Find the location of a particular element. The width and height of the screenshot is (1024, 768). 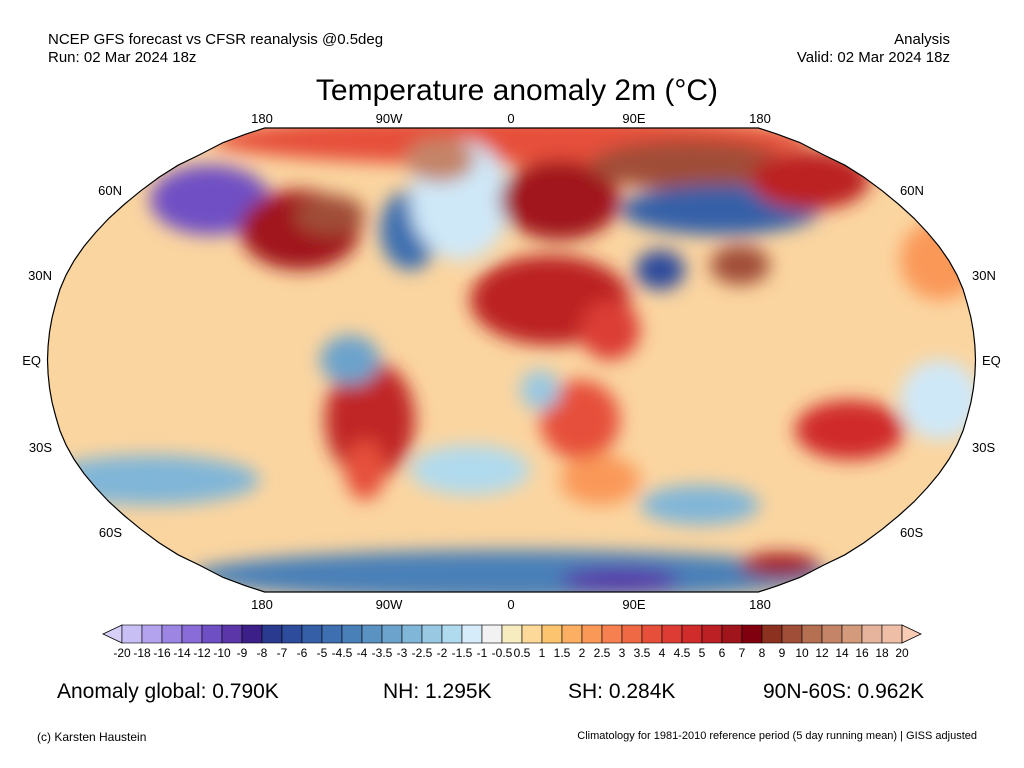

colorbar-tick-label: -3 is located at coordinates (402, 653).